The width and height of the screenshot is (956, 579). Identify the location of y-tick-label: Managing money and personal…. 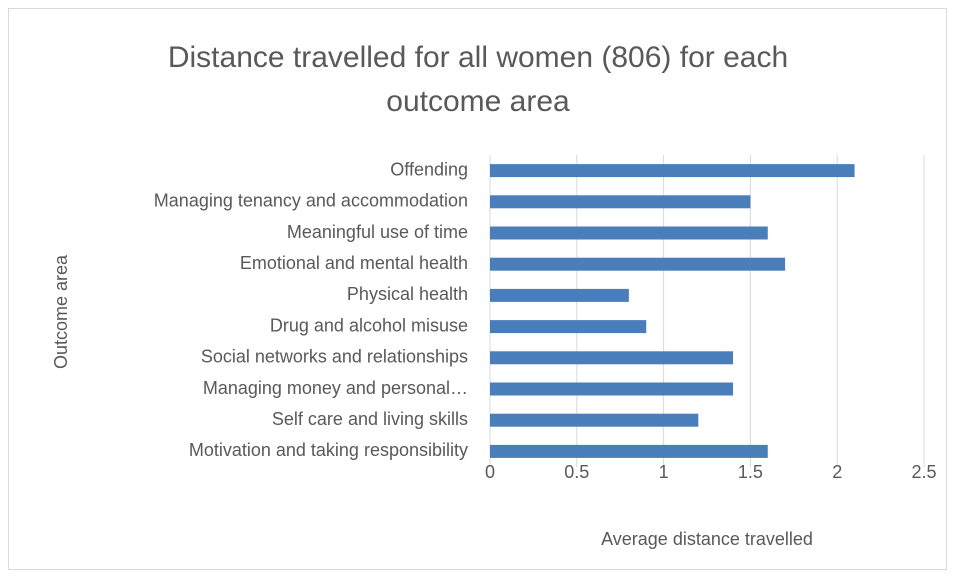
(335, 388).